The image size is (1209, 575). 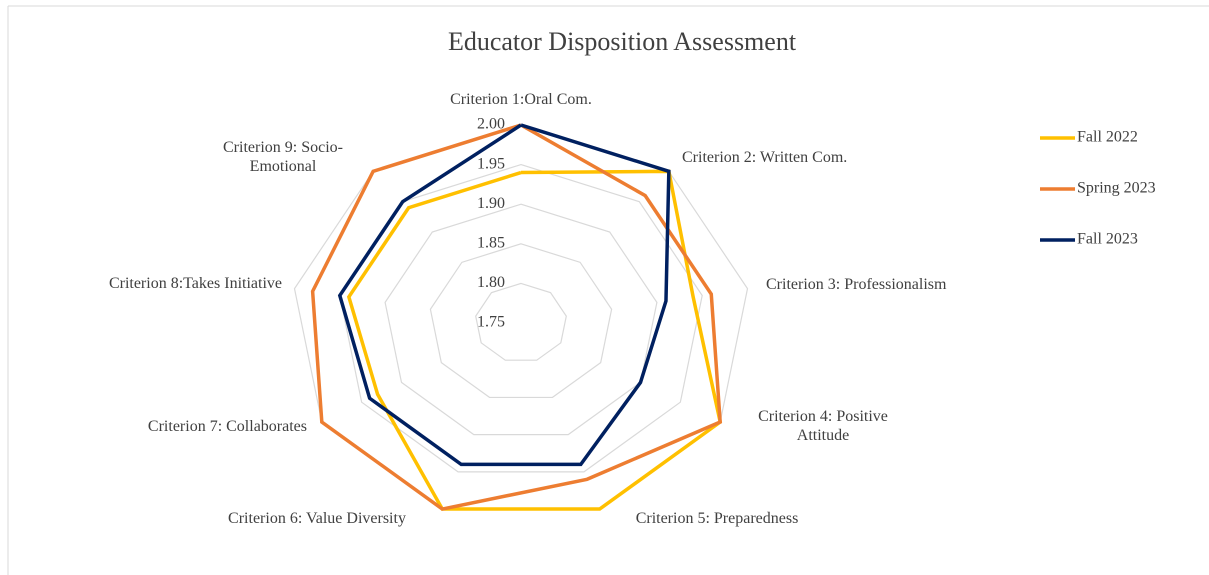 I want to click on category-label: Criterion 3: Professionalism, so click(x=856, y=284).